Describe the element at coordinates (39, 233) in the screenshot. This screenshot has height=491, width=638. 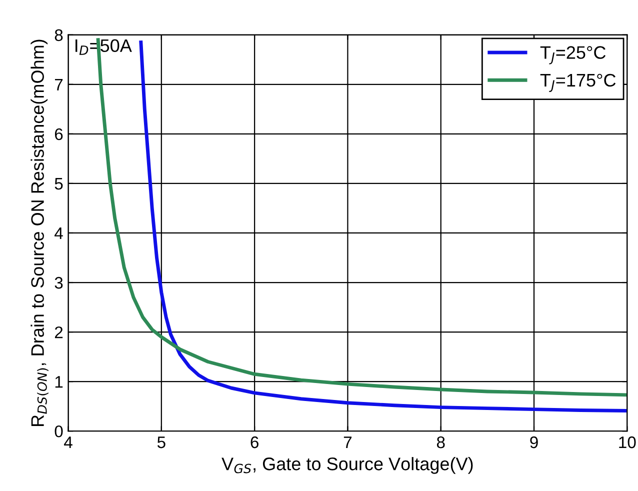
I see `y-axis-title: R$_{DS(ON)}$, Drain to Source ON Resistance(mOhm)` at that location.